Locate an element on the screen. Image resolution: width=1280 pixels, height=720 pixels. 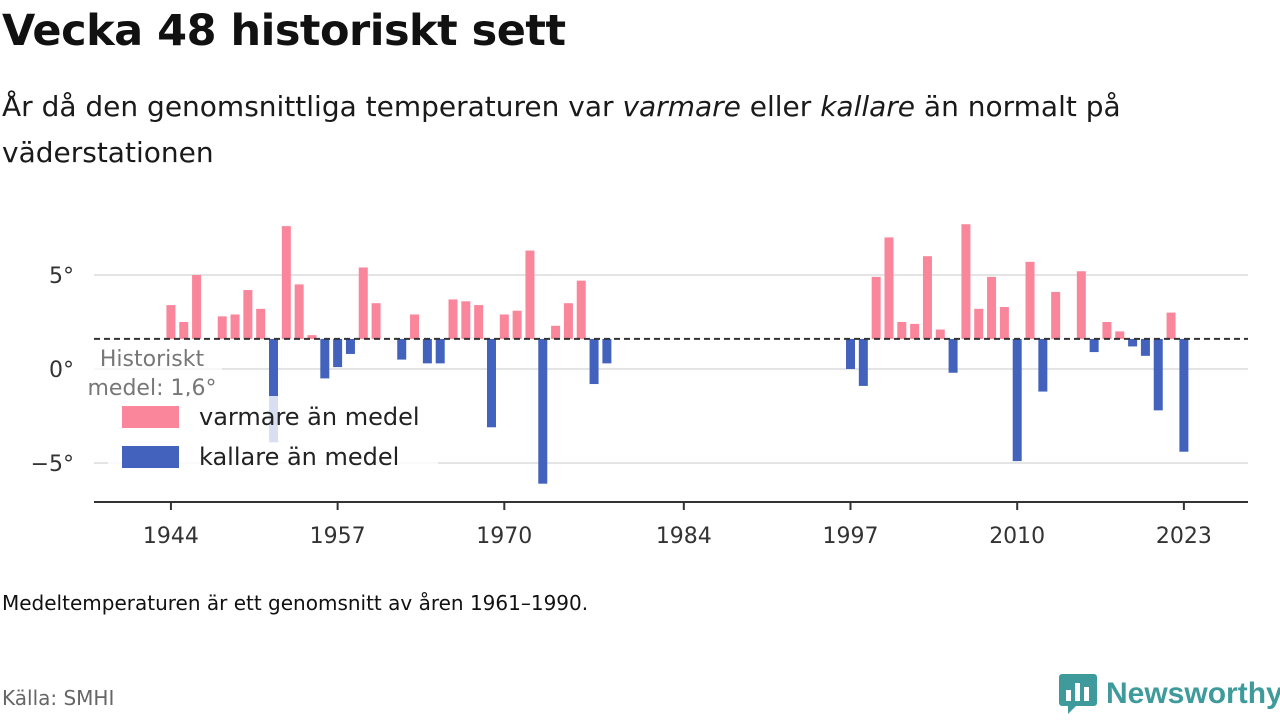
brand-name: Newsworthy is located at coordinates (1193, 693).